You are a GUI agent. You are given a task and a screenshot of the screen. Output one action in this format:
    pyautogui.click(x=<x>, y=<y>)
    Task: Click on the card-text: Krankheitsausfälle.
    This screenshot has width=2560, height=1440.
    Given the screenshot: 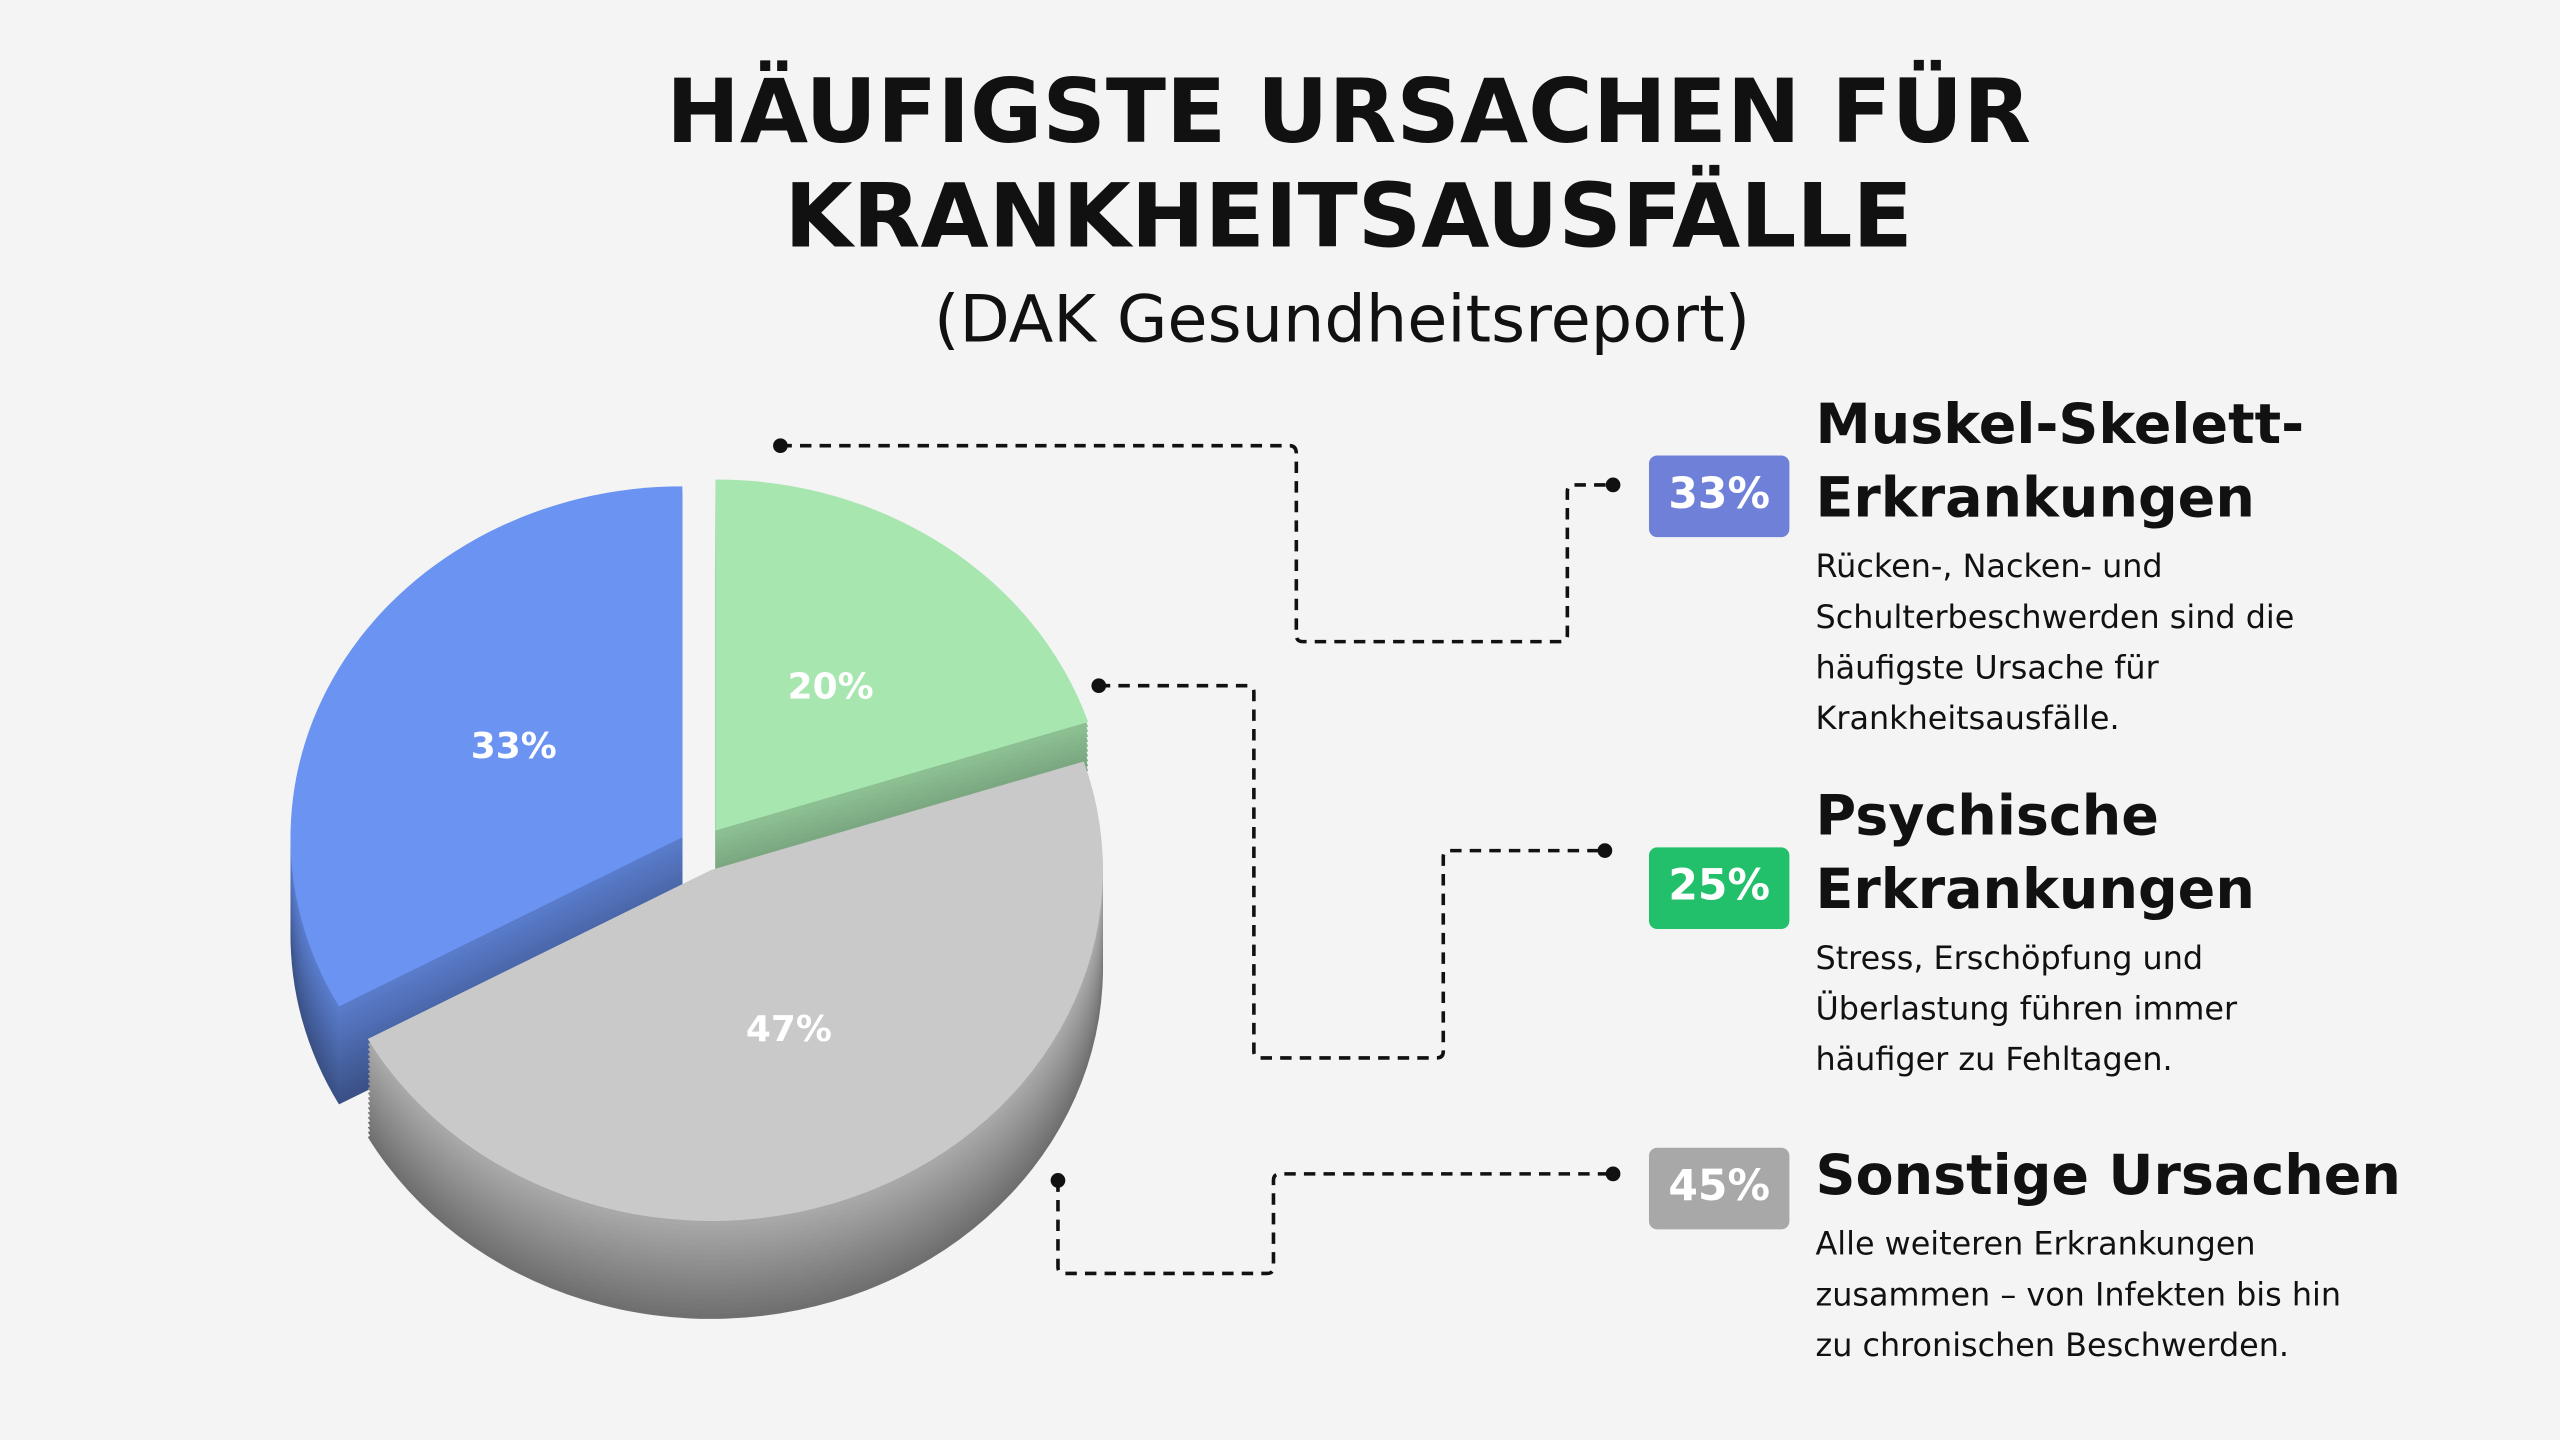 What is the action you would take?
    pyautogui.click(x=1968, y=718)
    